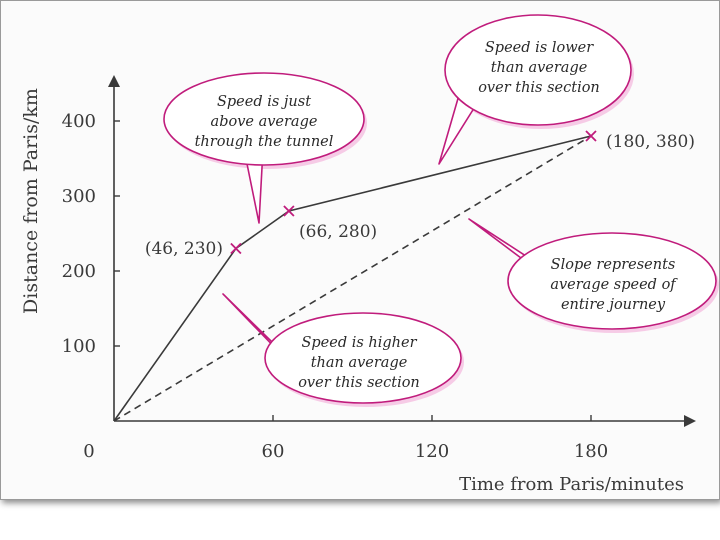 Image resolution: width=720 pixels, height=540 pixels. I want to click on x-tick-label: 120, so click(432, 451).